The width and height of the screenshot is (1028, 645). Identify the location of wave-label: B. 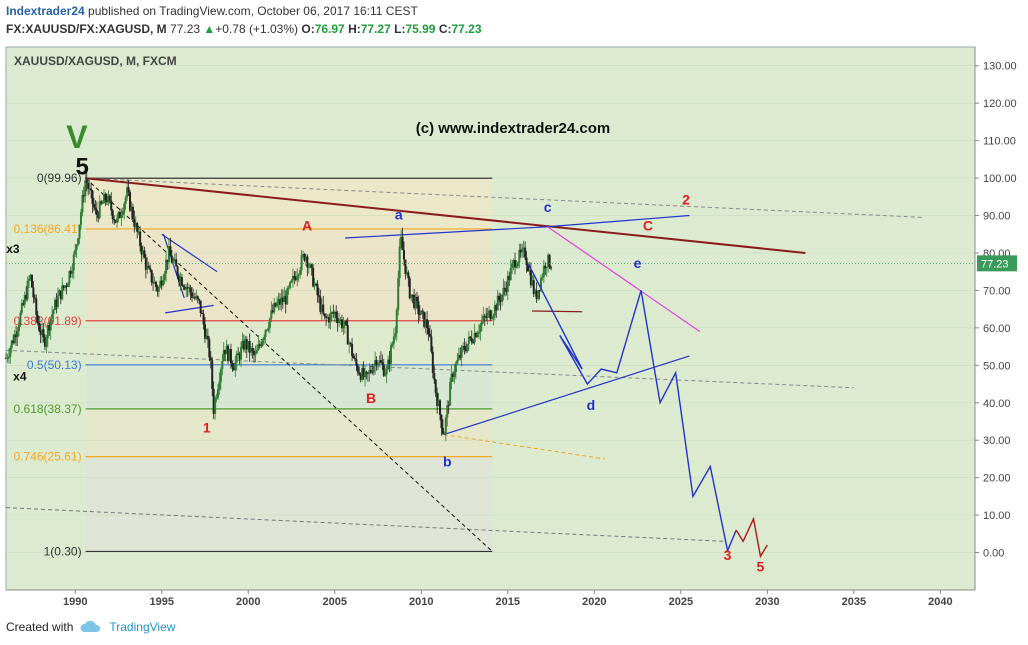
(371, 398).